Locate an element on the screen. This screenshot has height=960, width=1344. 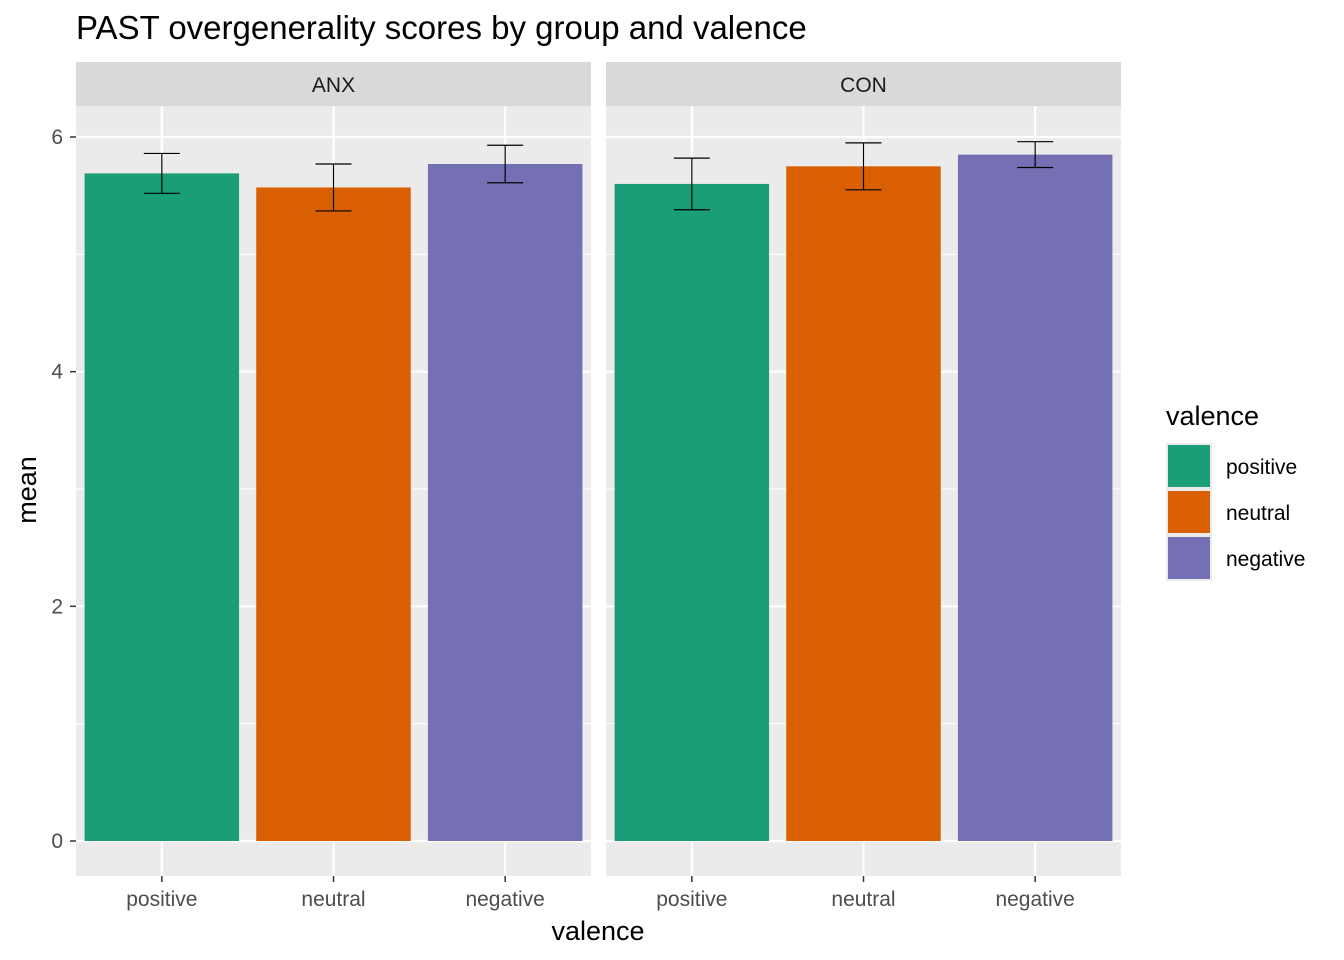
legend-label-positive: positive is located at coordinates (1261, 467).